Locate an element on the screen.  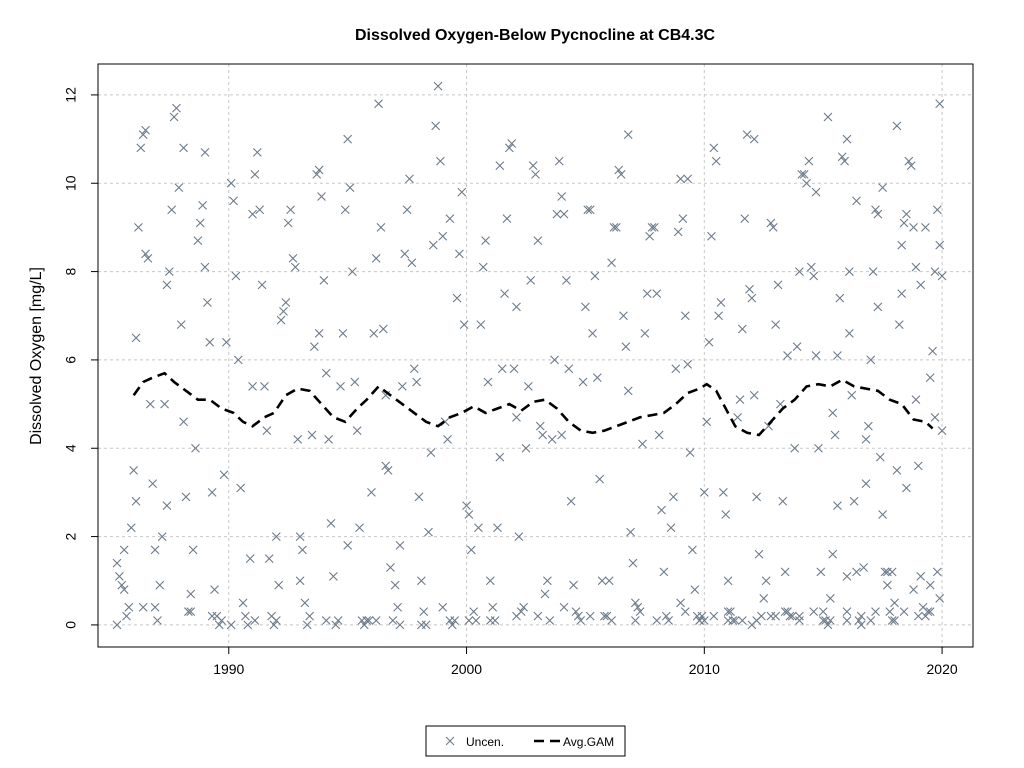
legend-gam-label: Avg.GAM is located at coordinates (588, 742).